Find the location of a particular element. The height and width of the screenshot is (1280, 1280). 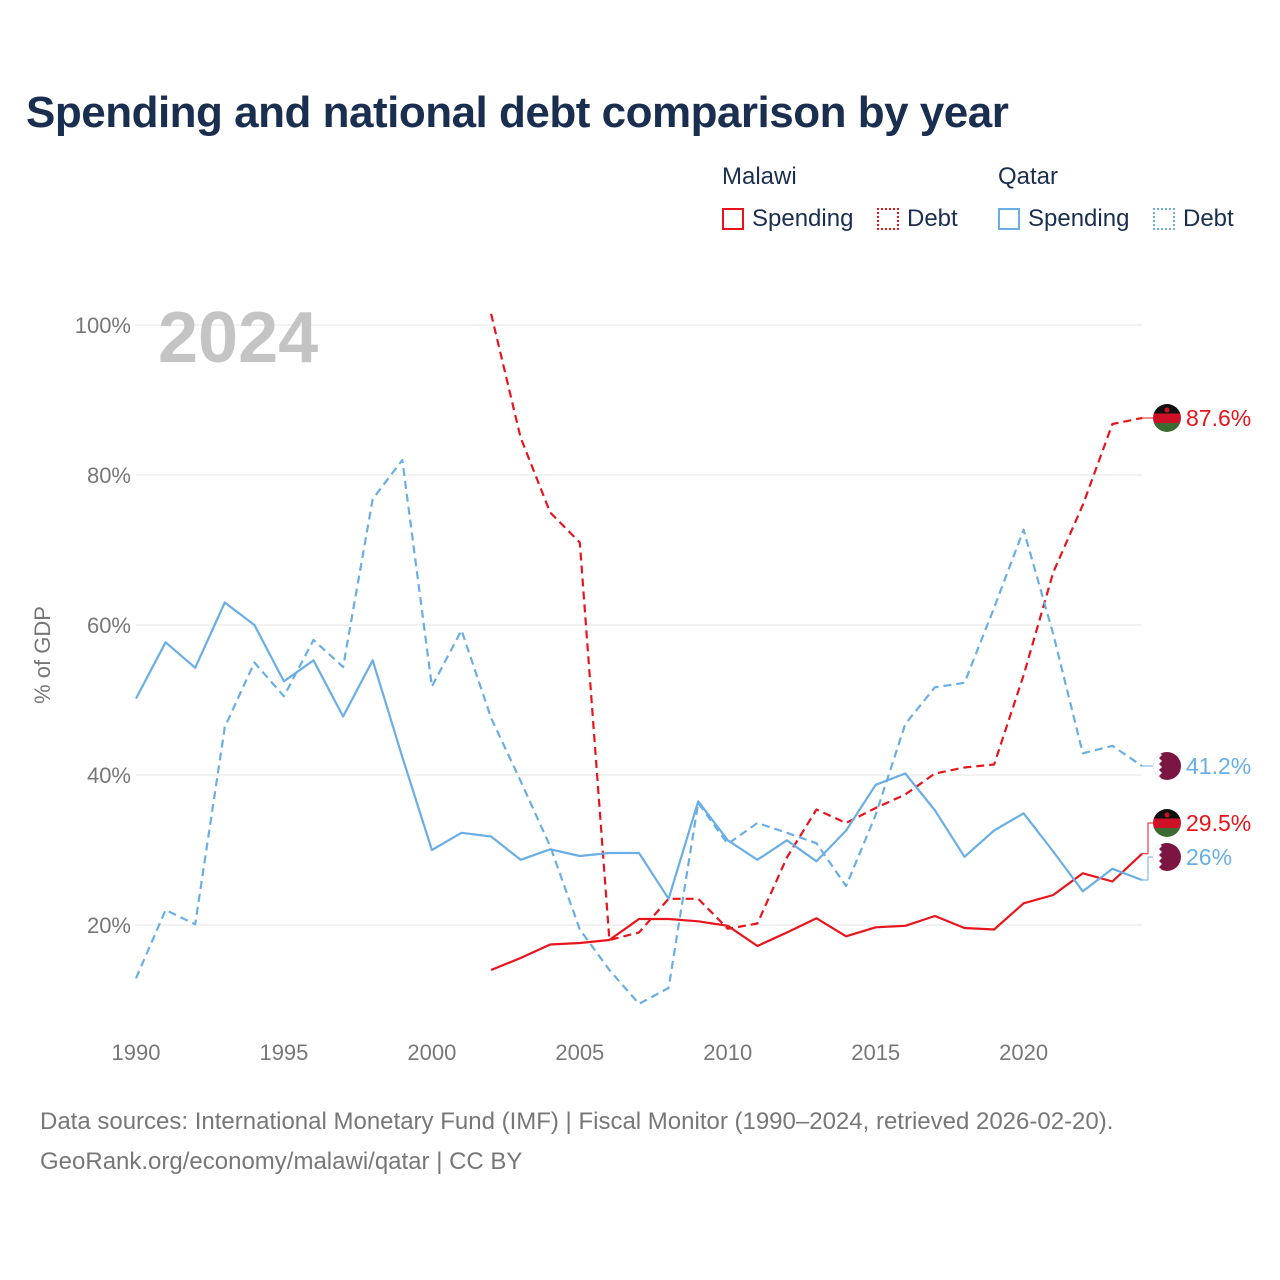

legend-label-malawi-spending: Spending is located at coordinates (803, 218).